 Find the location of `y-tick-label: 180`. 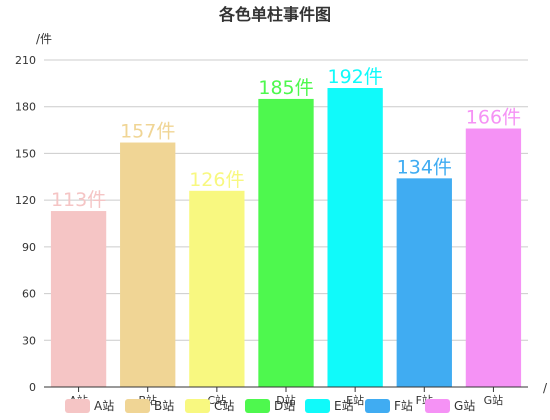

y-tick-label: 180 is located at coordinates (25, 107).